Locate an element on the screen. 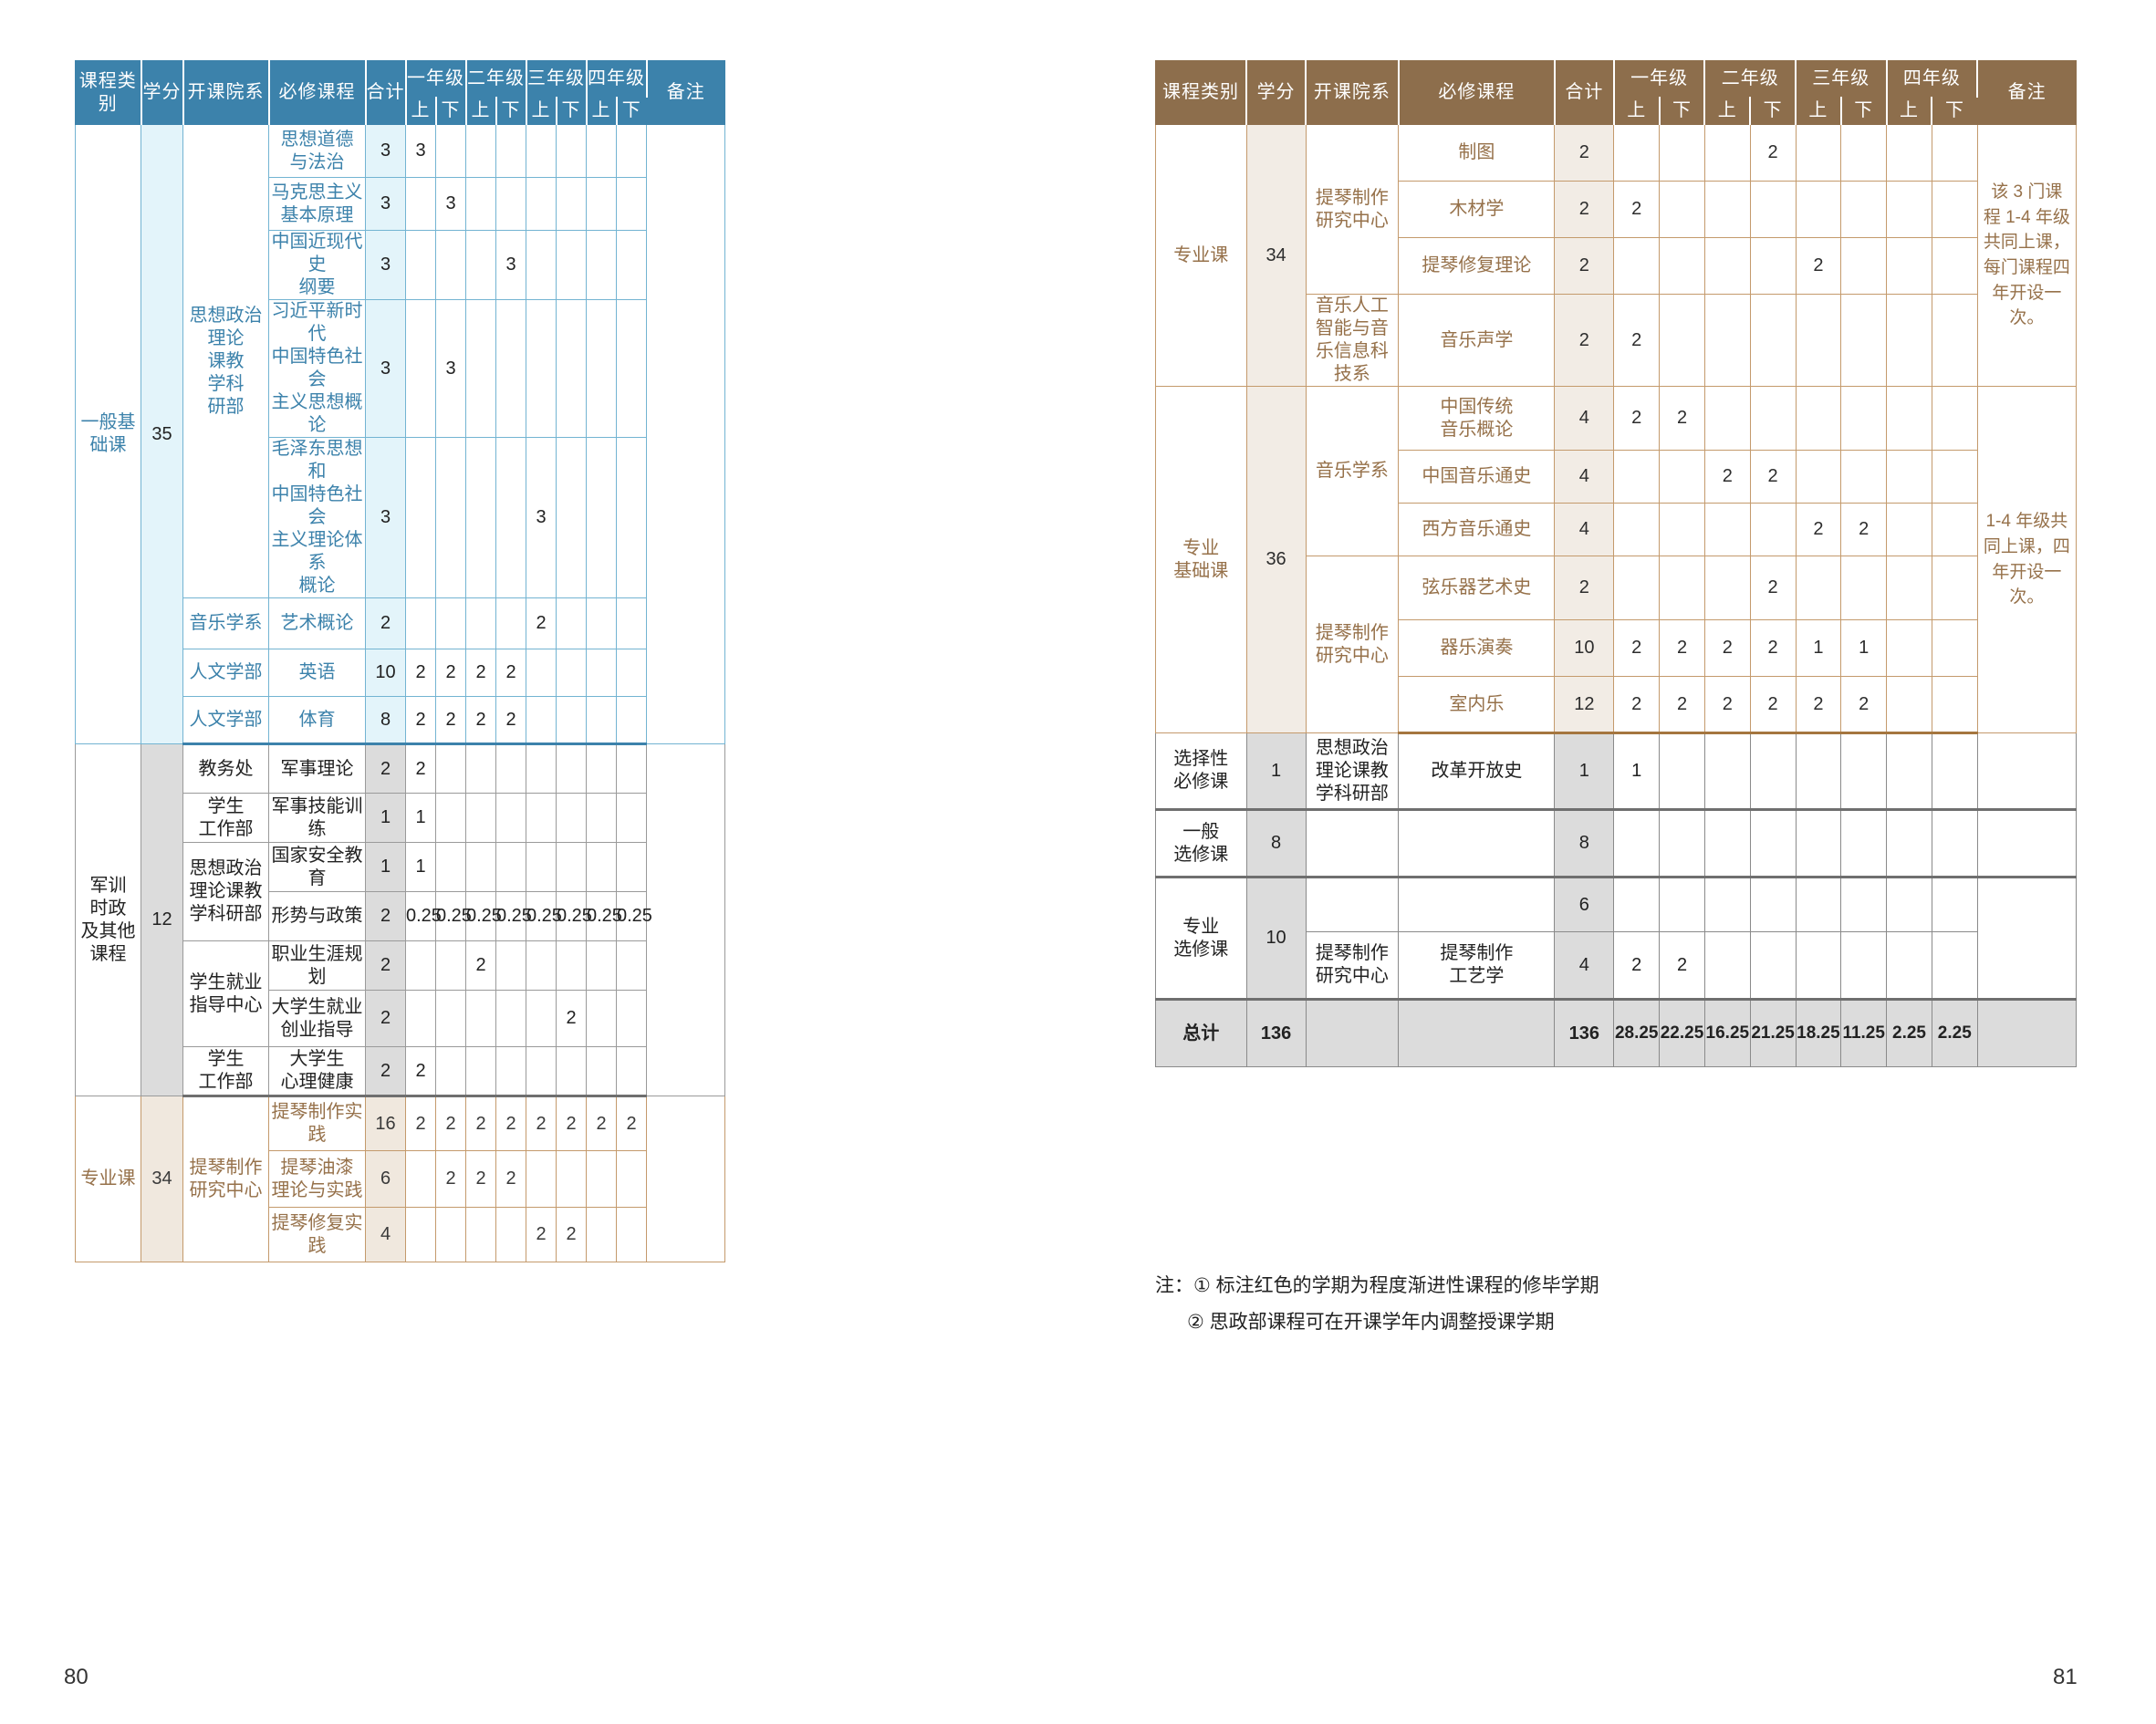 Image resolution: width=2156 pixels, height=1724 pixels. table-row: 专业 基础课 36 音乐学系 中国传统 音乐概论 4 2 2 1-4 年级共同上课，四年开设一次。 is located at coordinates (1617, 559).